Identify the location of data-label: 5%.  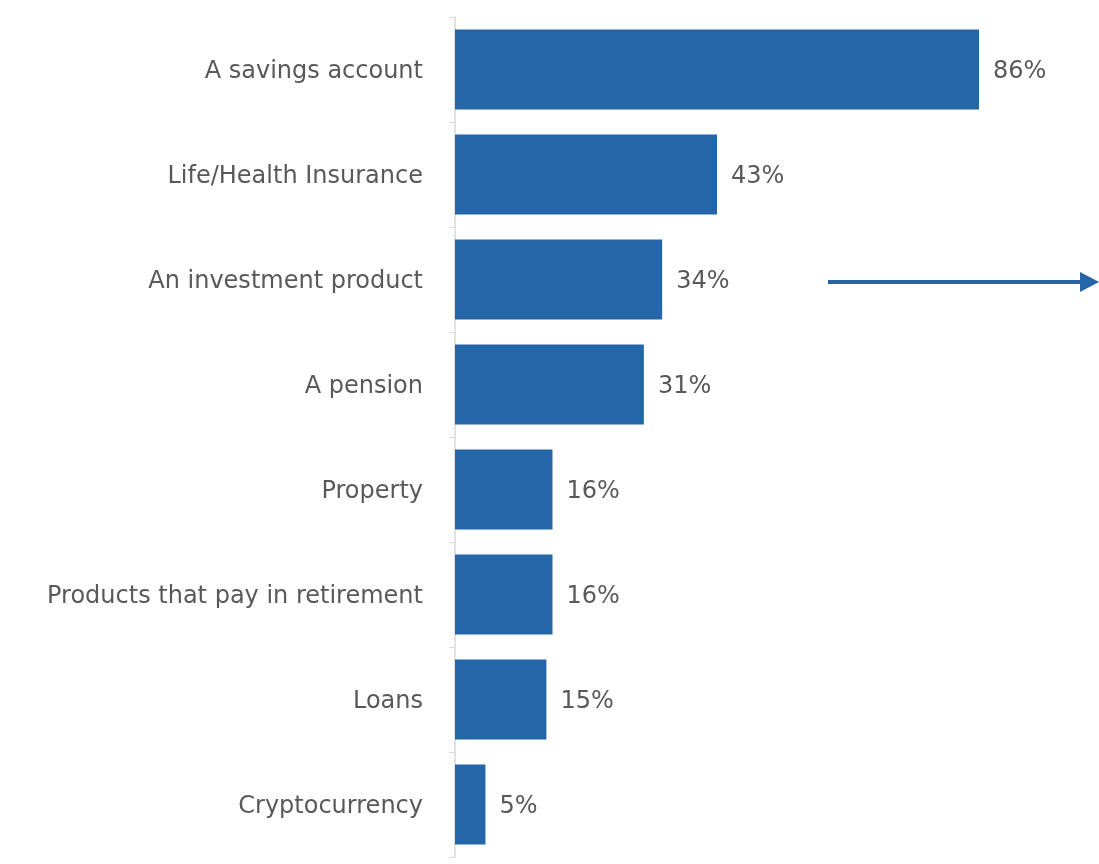
(518, 804).